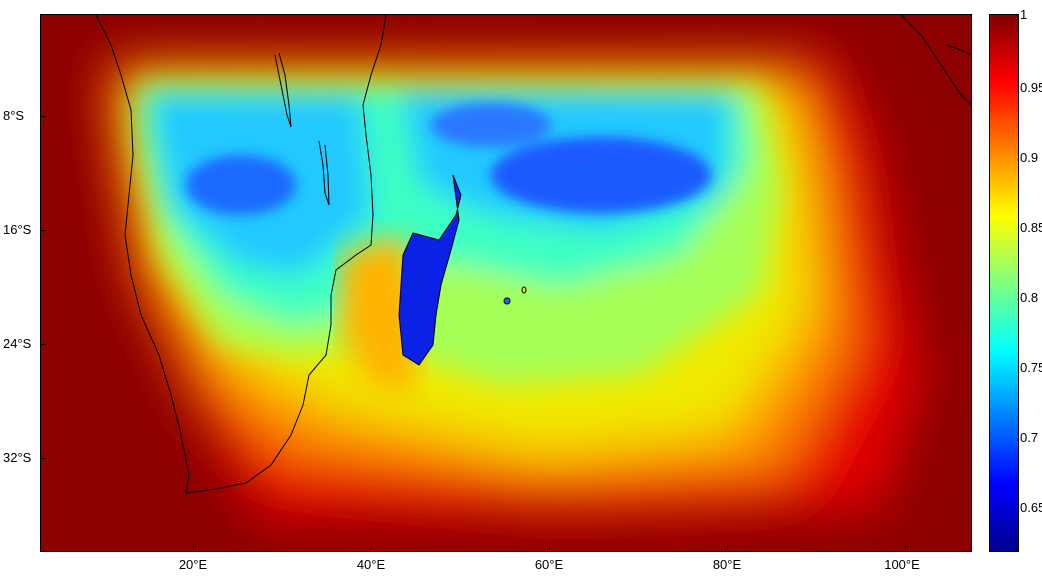 This screenshot has height=578, width=1042. Describe the element at coordinates (193, 547) in the screenshot. I see `lon-tick-20e` at that location.